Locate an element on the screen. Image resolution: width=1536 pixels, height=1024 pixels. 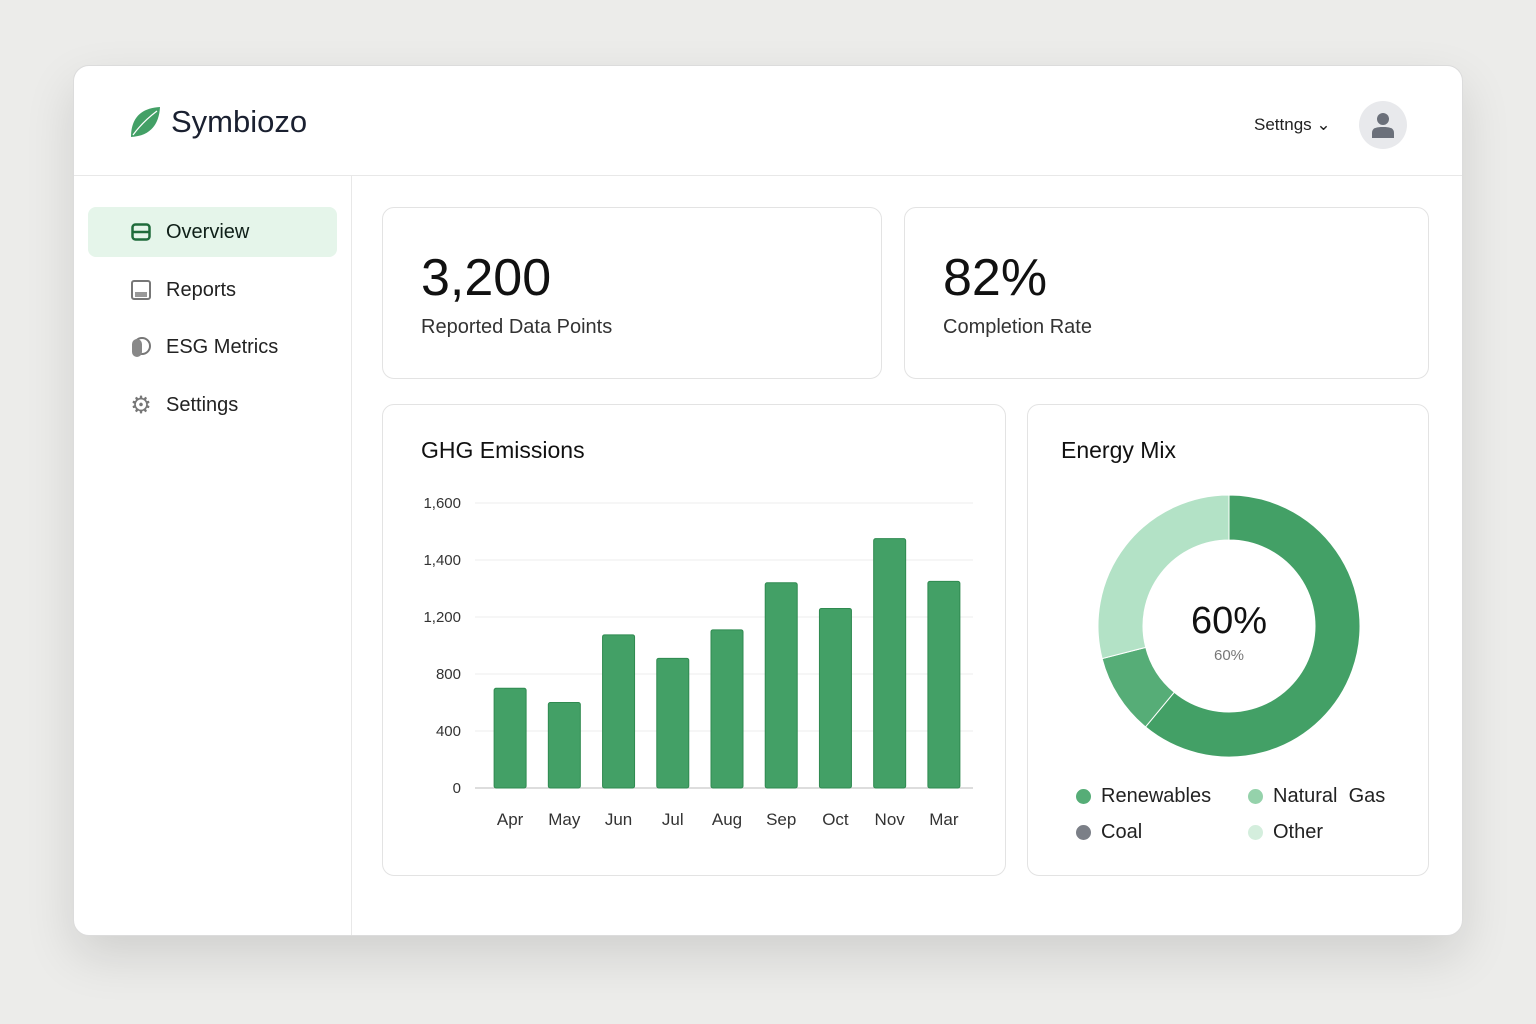
legend-coal: Coal is located at coordinates (1109, 832).